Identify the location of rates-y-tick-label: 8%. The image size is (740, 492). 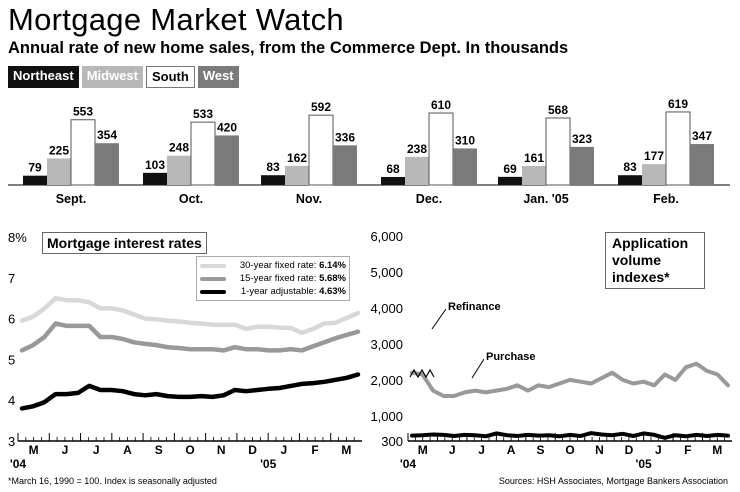
(17, 237).